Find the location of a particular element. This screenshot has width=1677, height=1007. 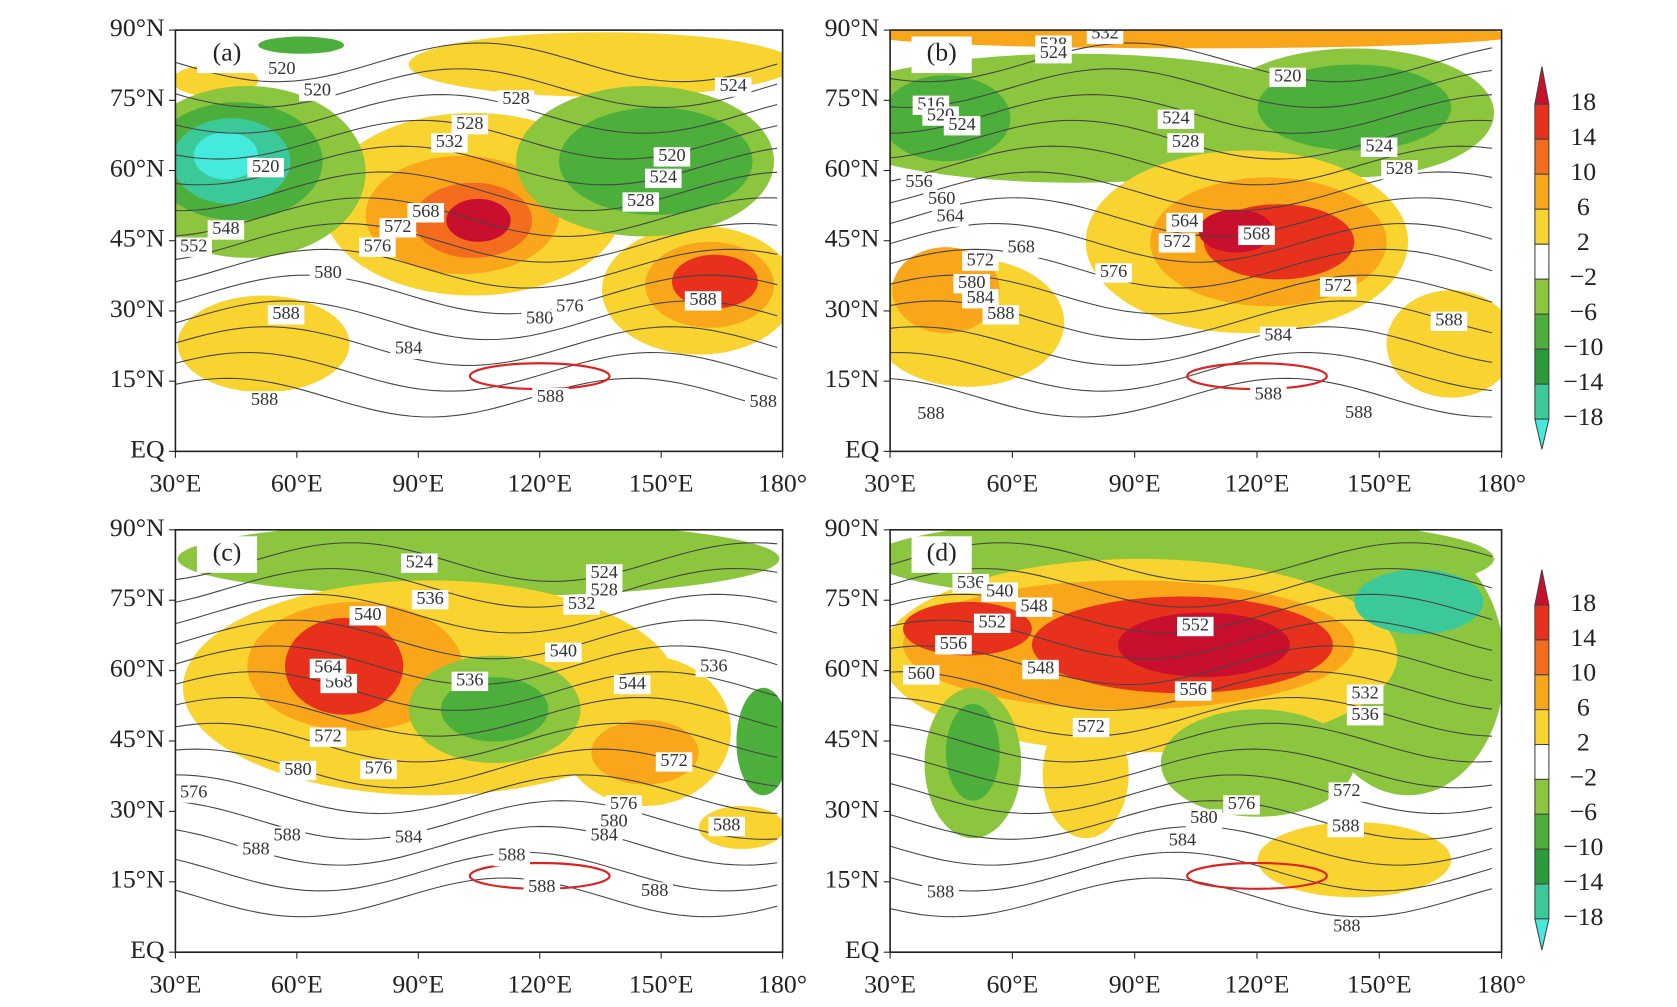

panel-label: (b) is located at coordinates (942, 52).